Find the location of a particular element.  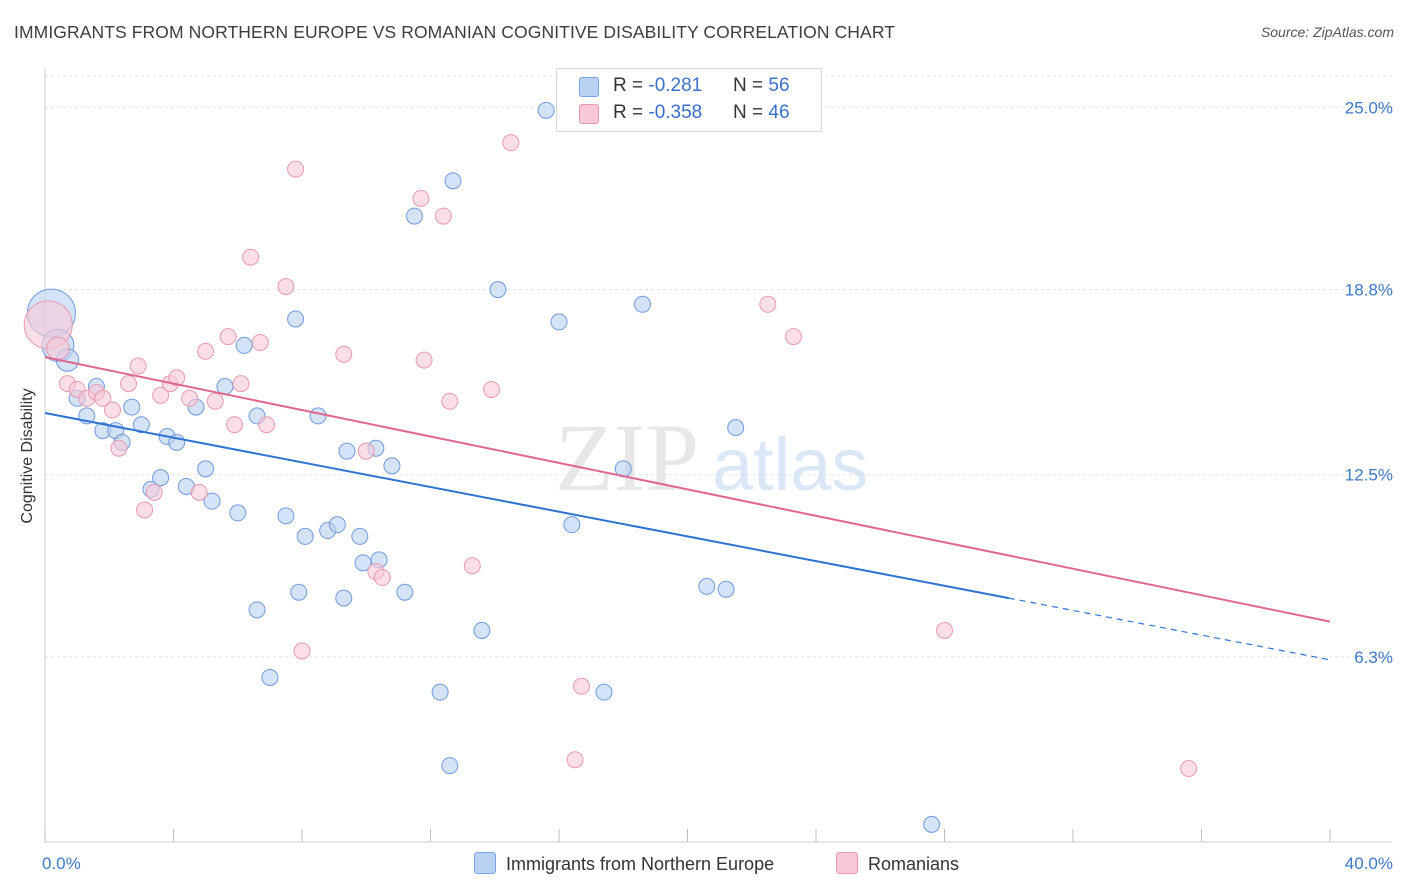

y-axis-label: Cognitive Disability is located at coordinates (27, 456).